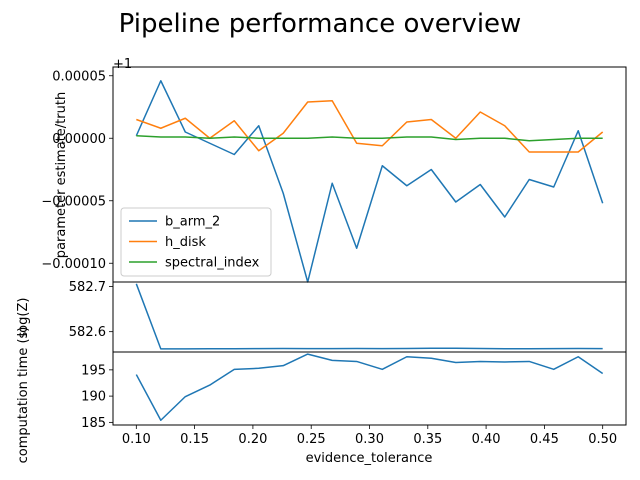 The image size is (640, 480). Describe the element at coordinates (73, 264) in the screenshot. I see `y-tick-label: −0.00010` at that location.